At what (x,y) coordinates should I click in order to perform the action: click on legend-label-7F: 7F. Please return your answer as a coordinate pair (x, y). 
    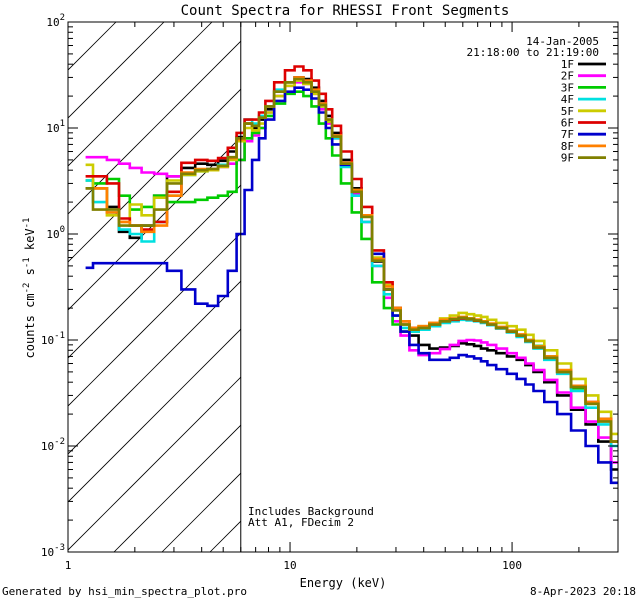
    Looking at the image, I should click on (567, 134).